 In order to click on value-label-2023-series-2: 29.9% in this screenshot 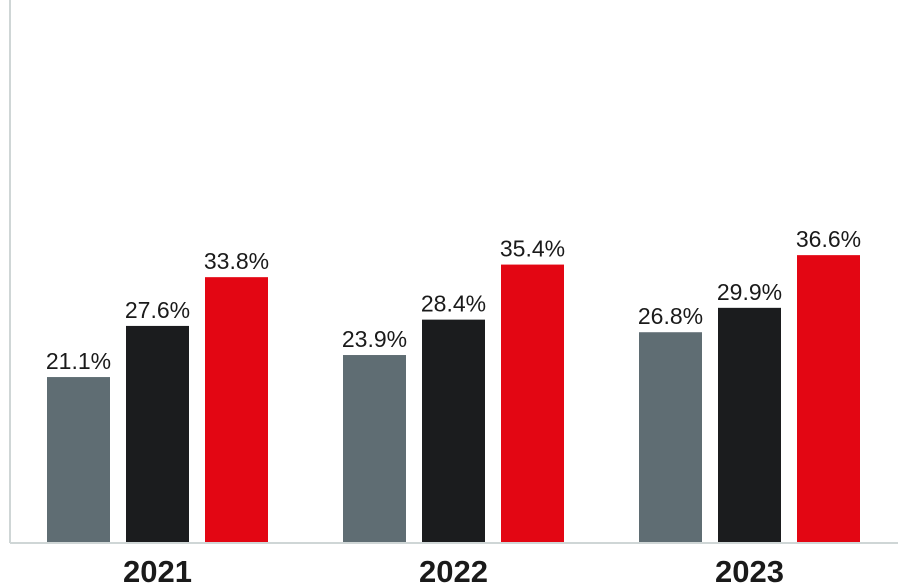, I will do `click(749, 292)`.